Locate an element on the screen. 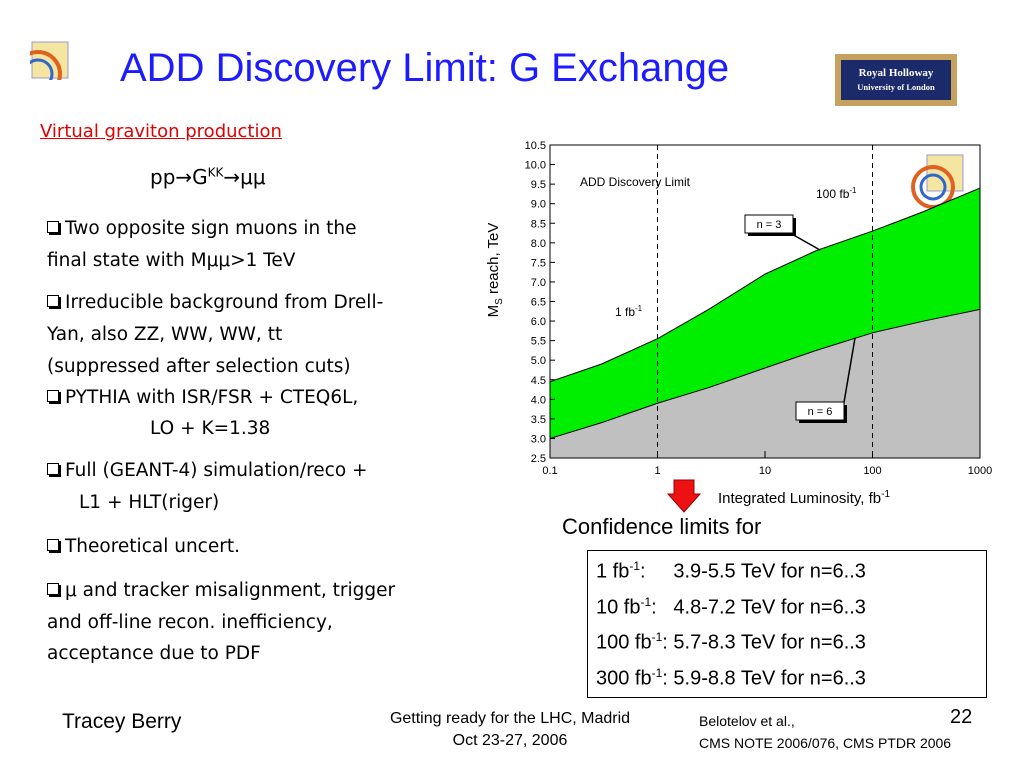 The image size is (1024, 768). bullet-text: LO + K=1.38 is located at coordinates (210, 428).